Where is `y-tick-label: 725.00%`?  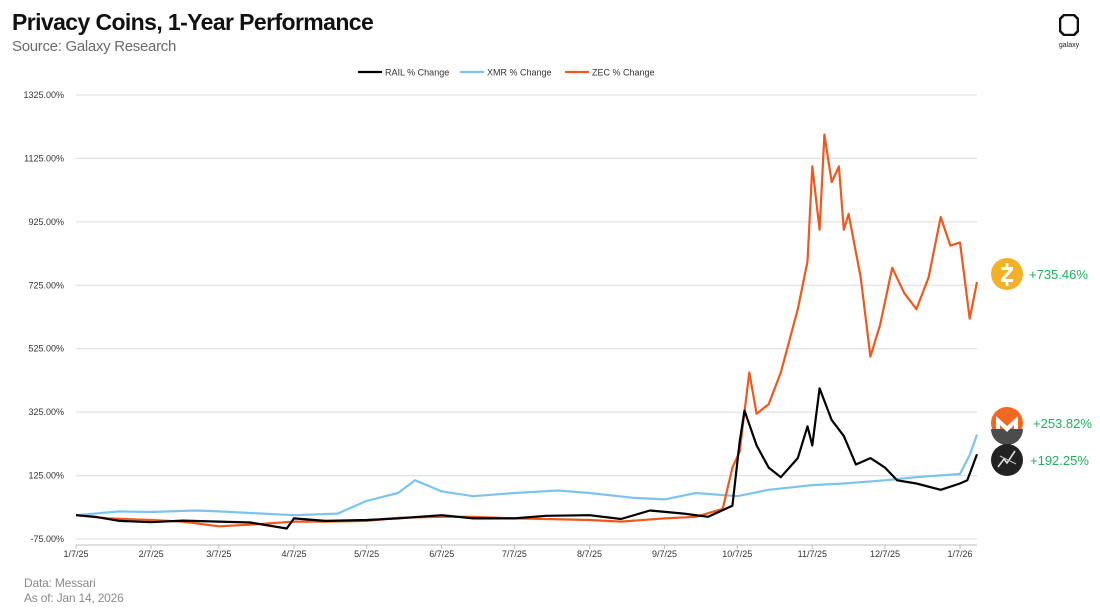
y-tick-label: 725.00% is located at coordinates (46, 285).